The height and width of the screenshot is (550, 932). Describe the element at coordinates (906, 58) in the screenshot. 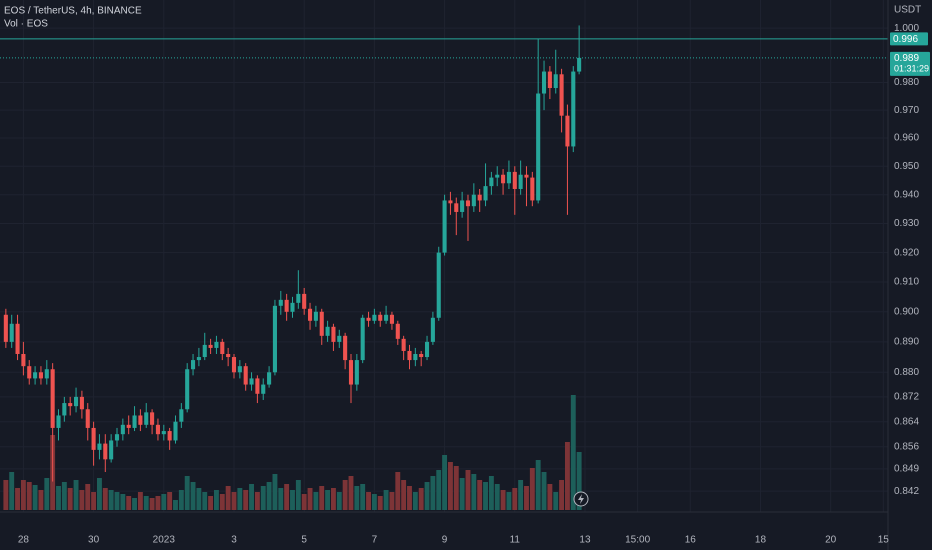

I see `current-price-label: 0.989` at that location.